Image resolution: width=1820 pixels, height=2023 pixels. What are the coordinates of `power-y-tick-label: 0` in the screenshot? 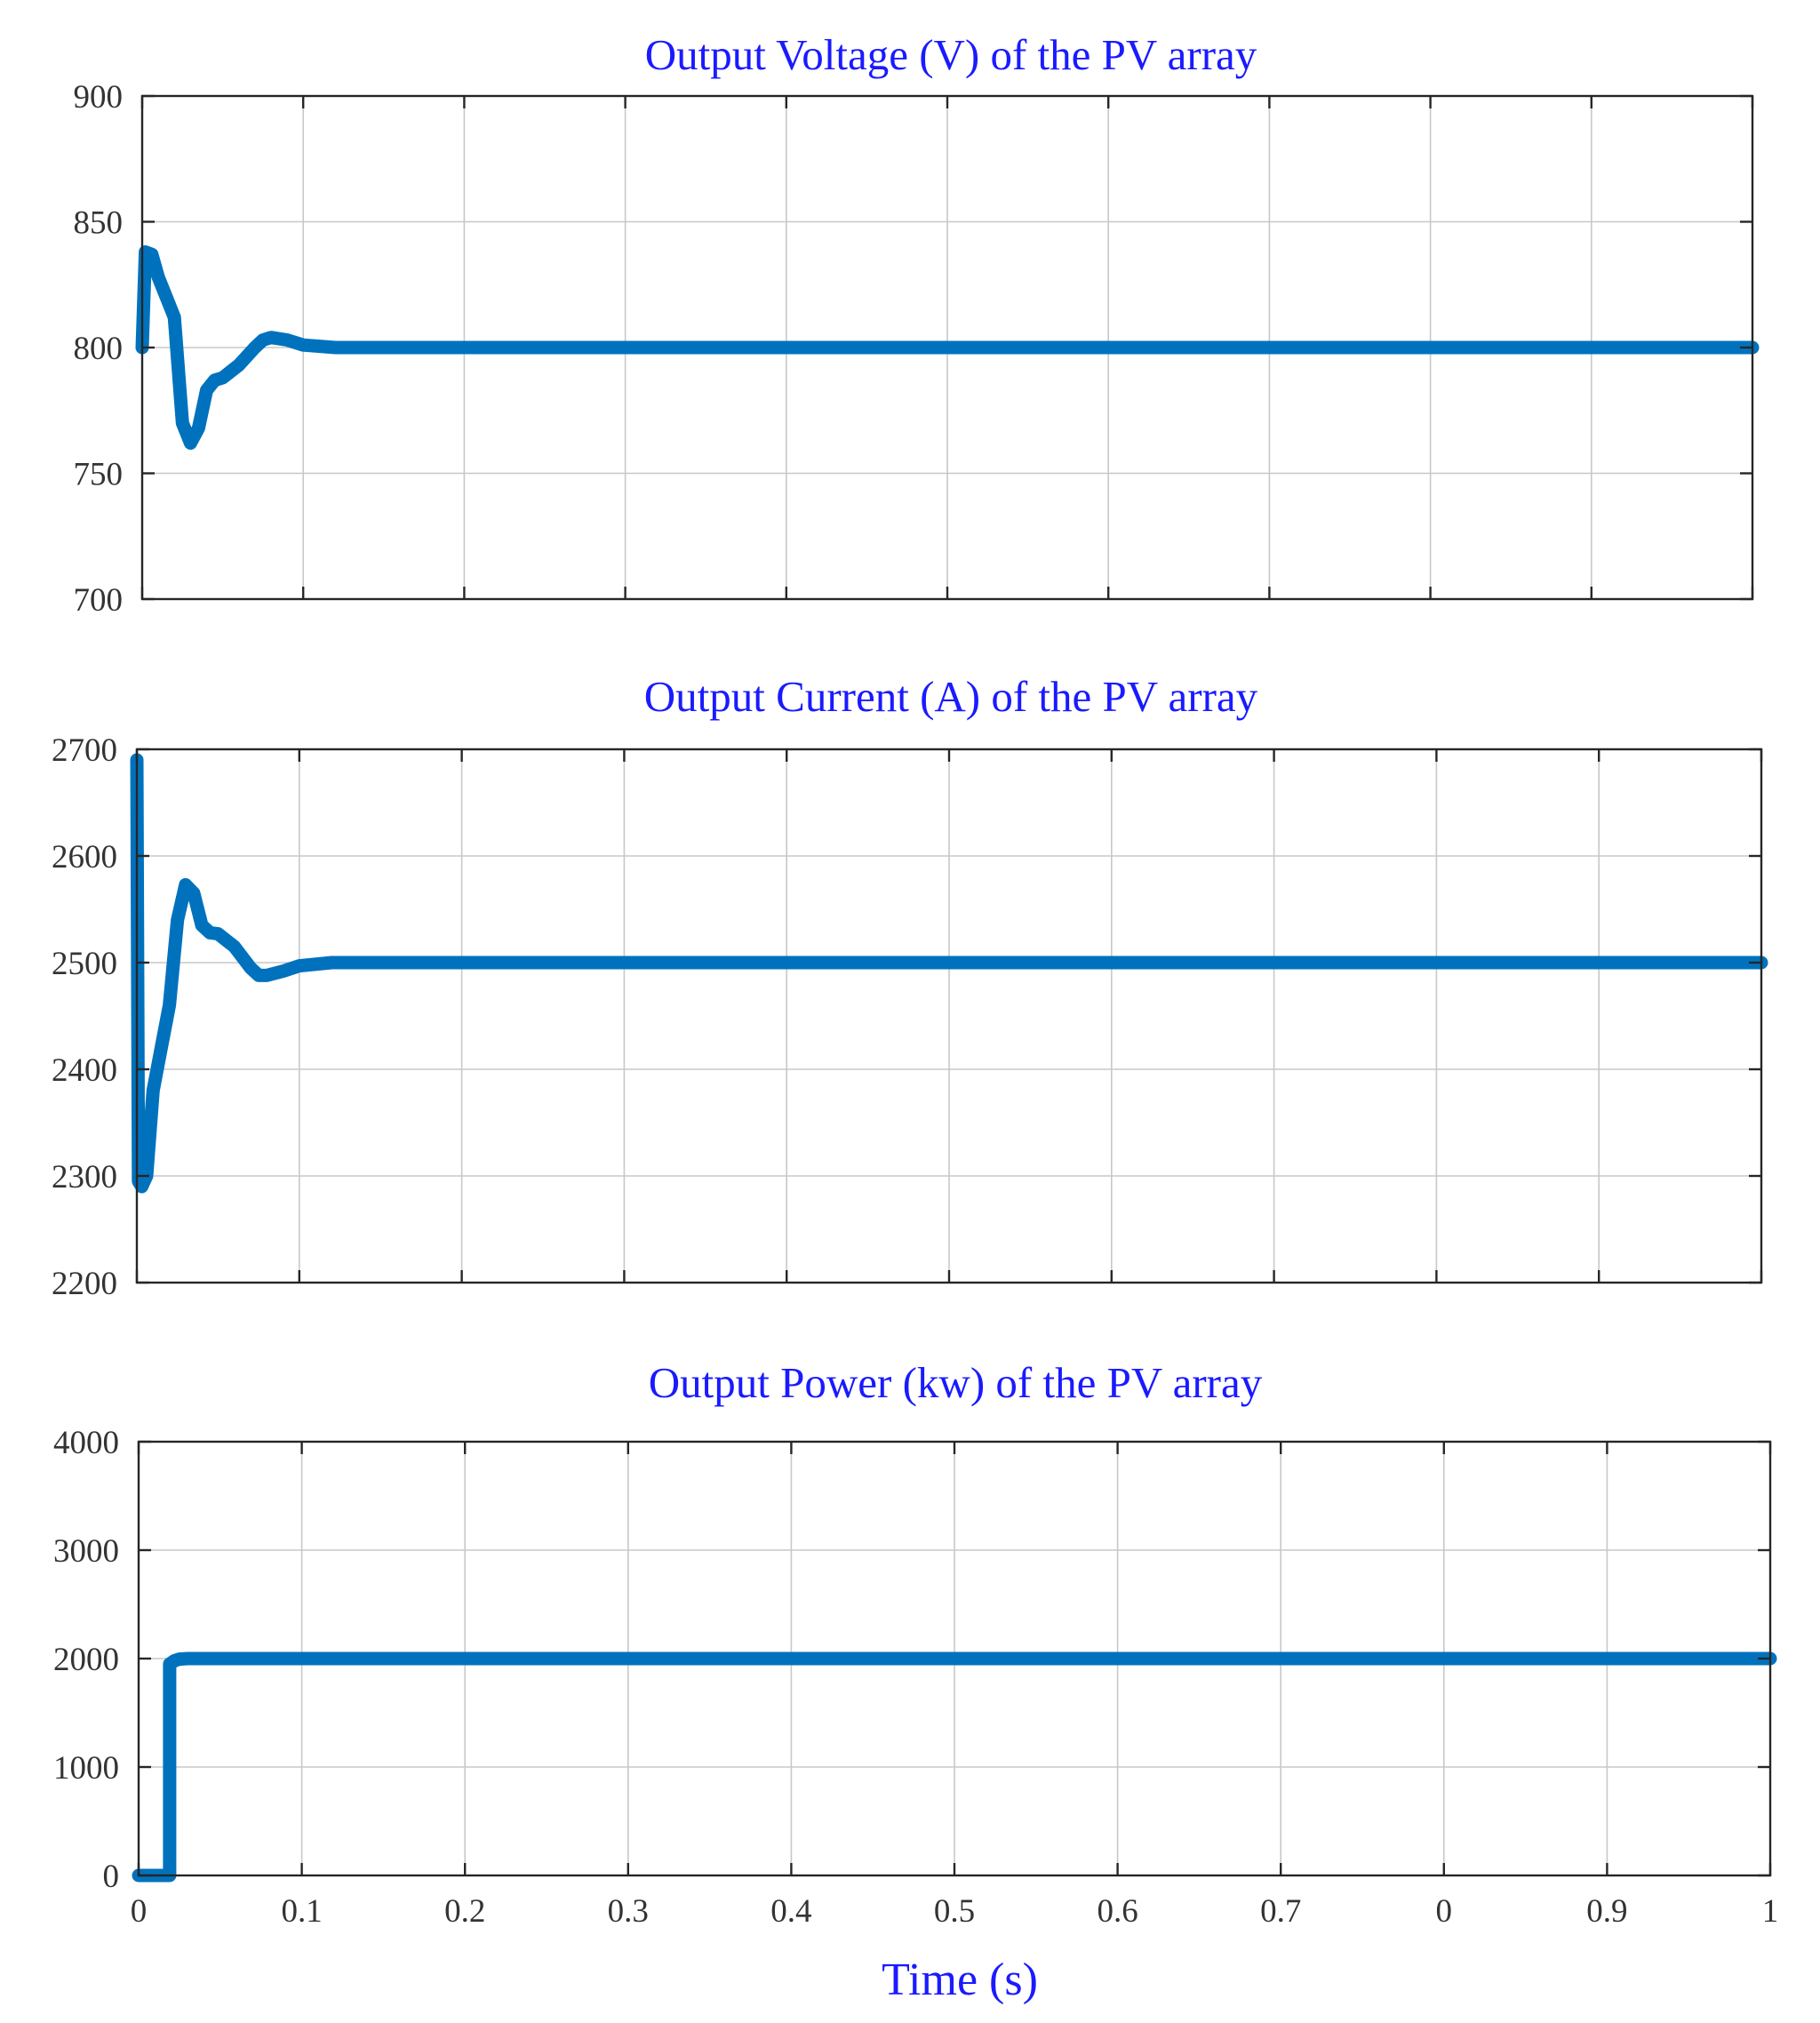 It's located at (111, 1877).